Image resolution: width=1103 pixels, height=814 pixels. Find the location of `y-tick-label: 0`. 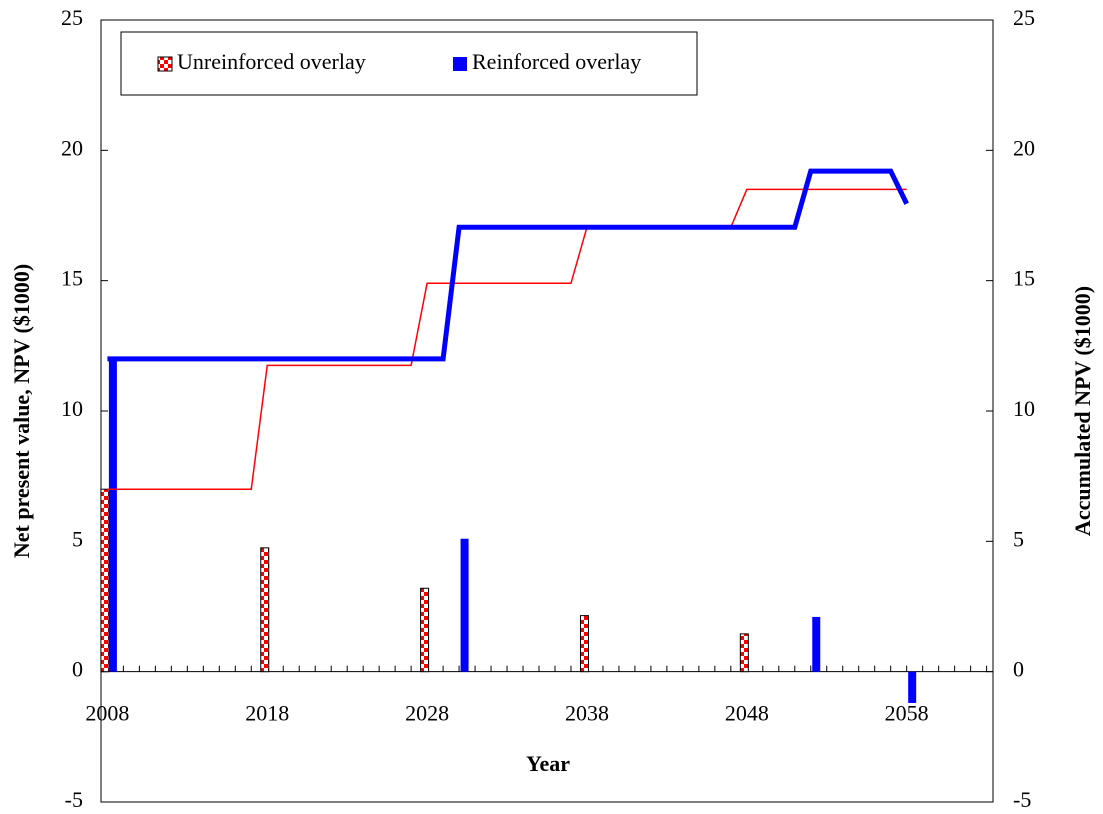

y-tick-label: 0 is located at coordinates (77, 669).